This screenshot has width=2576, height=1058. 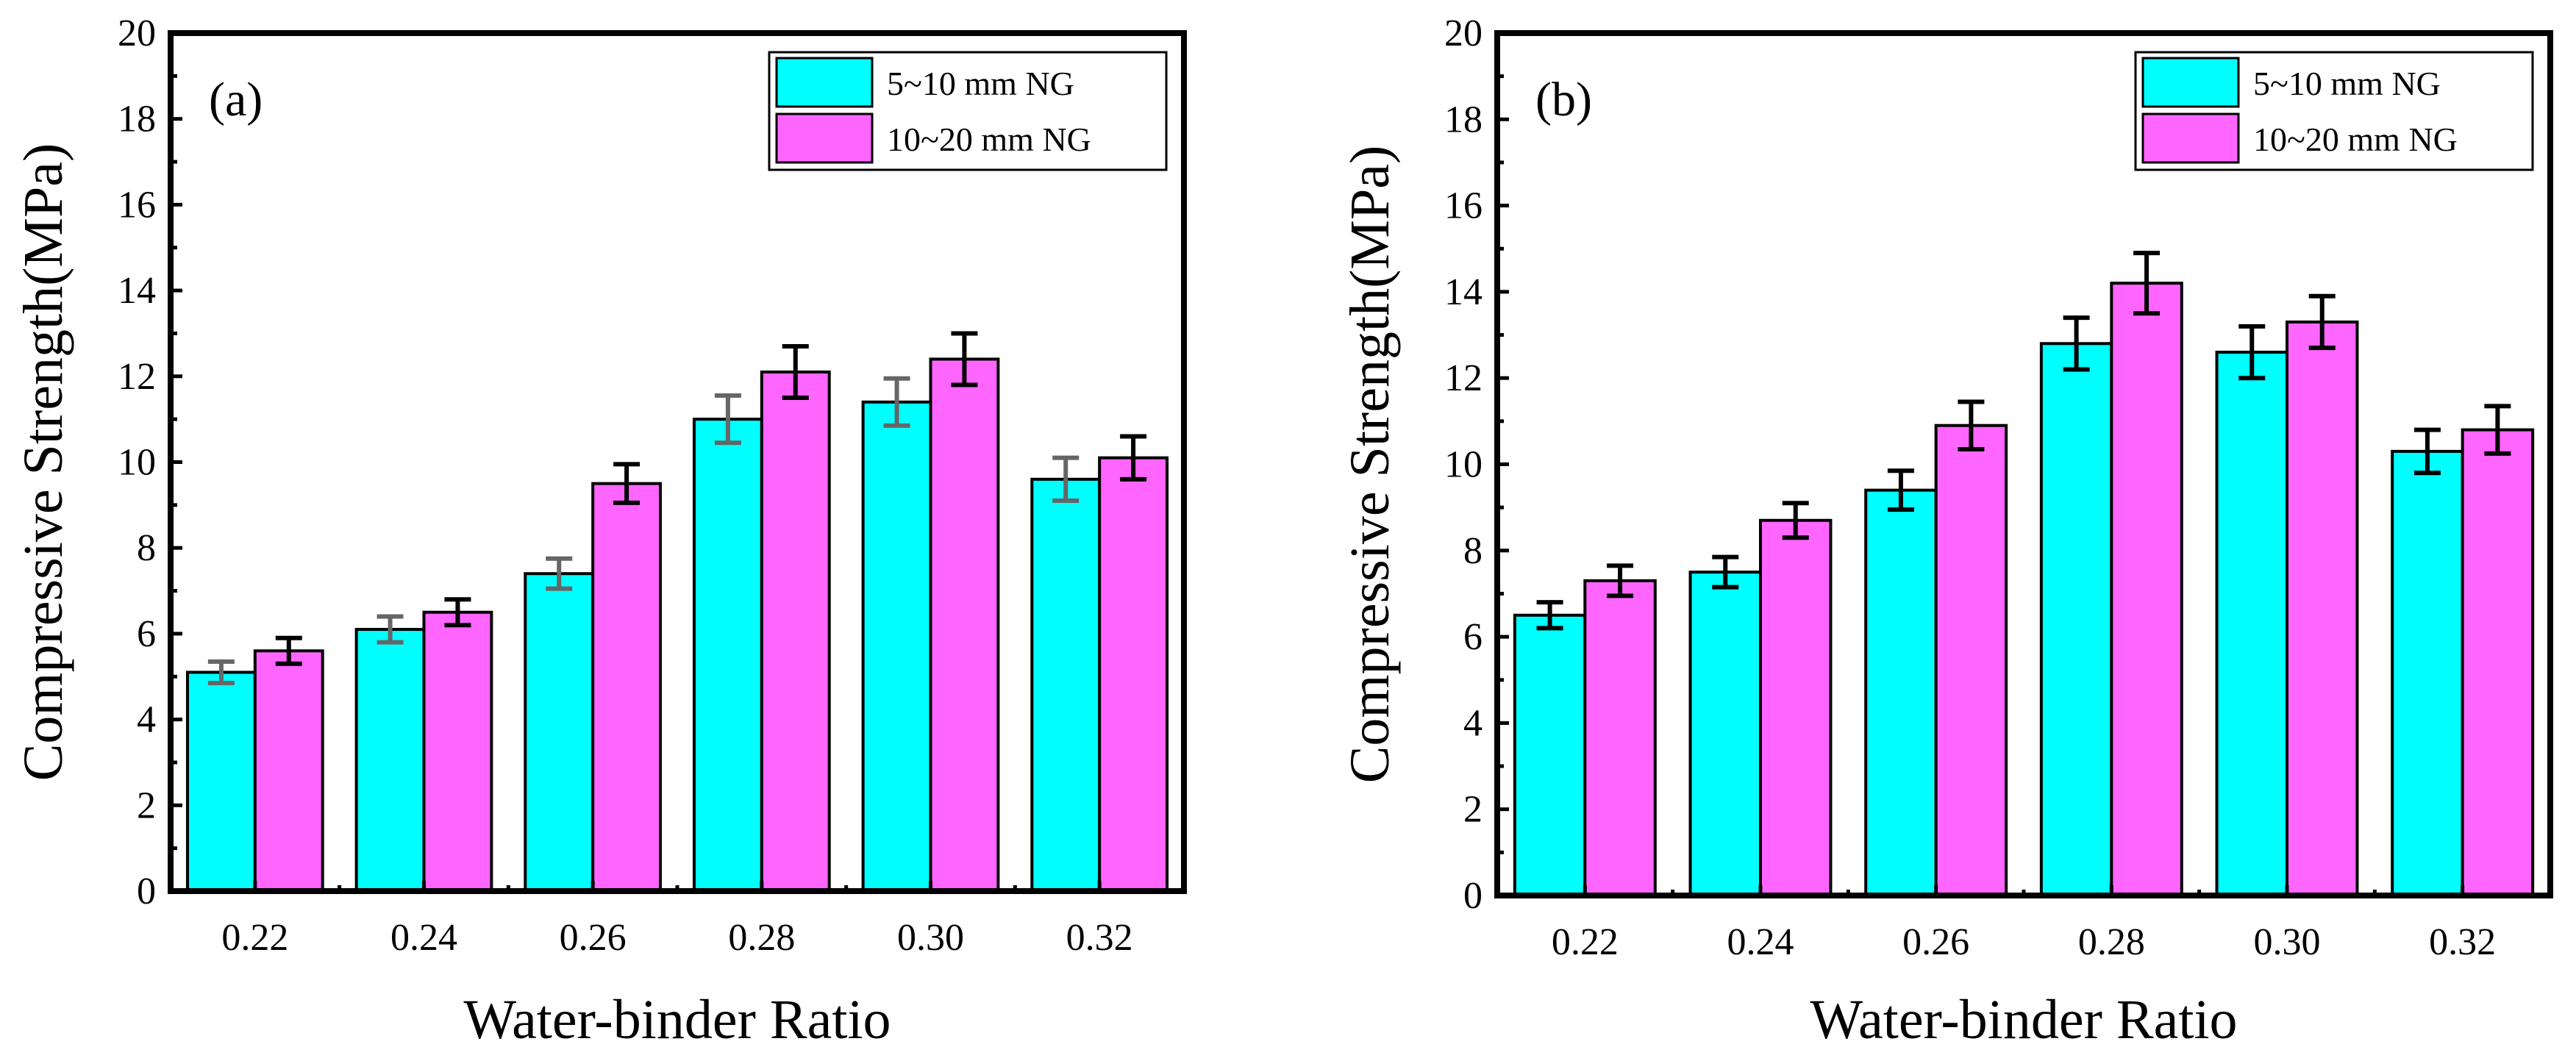 What do you see at coordinates (559, 573) in the screenshot?
I see `error-bar-5-10mm-0.26` at bounding box center [559, 573].